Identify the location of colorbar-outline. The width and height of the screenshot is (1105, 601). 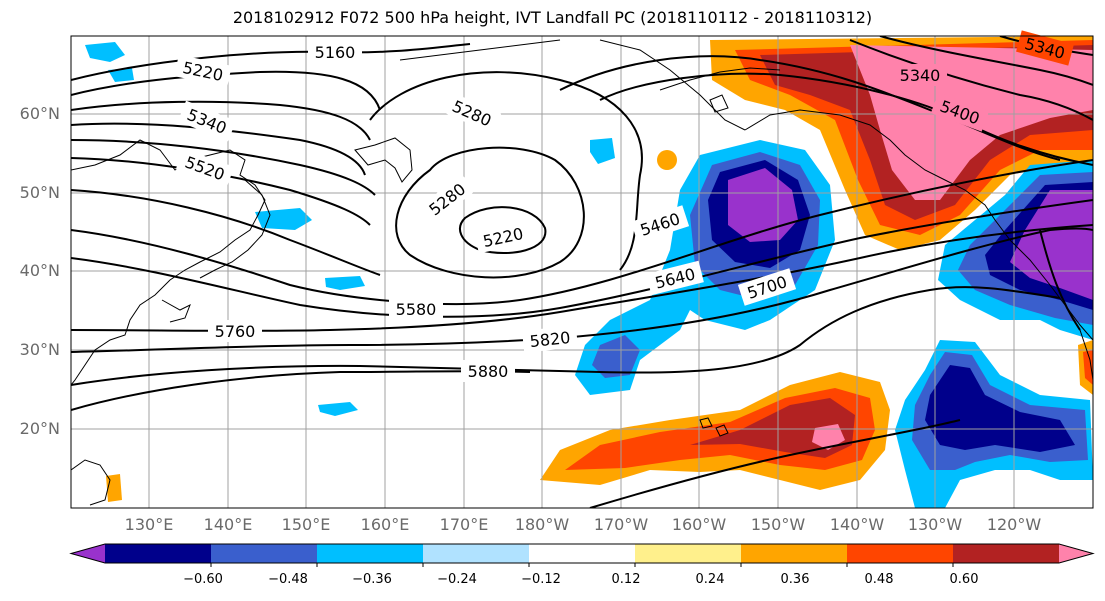
(582, 553).